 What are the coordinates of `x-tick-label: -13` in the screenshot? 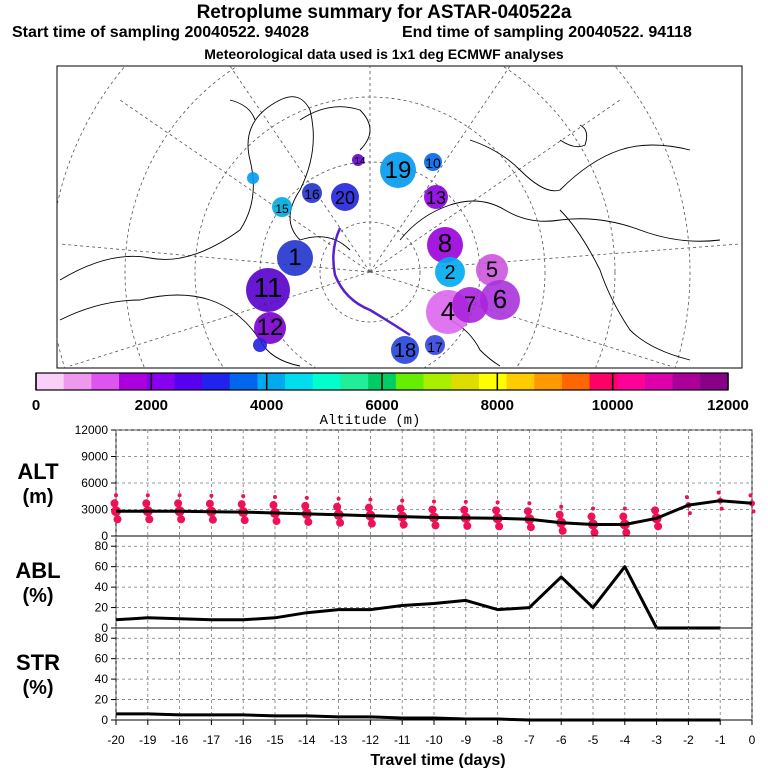 It's located at (339, 740).